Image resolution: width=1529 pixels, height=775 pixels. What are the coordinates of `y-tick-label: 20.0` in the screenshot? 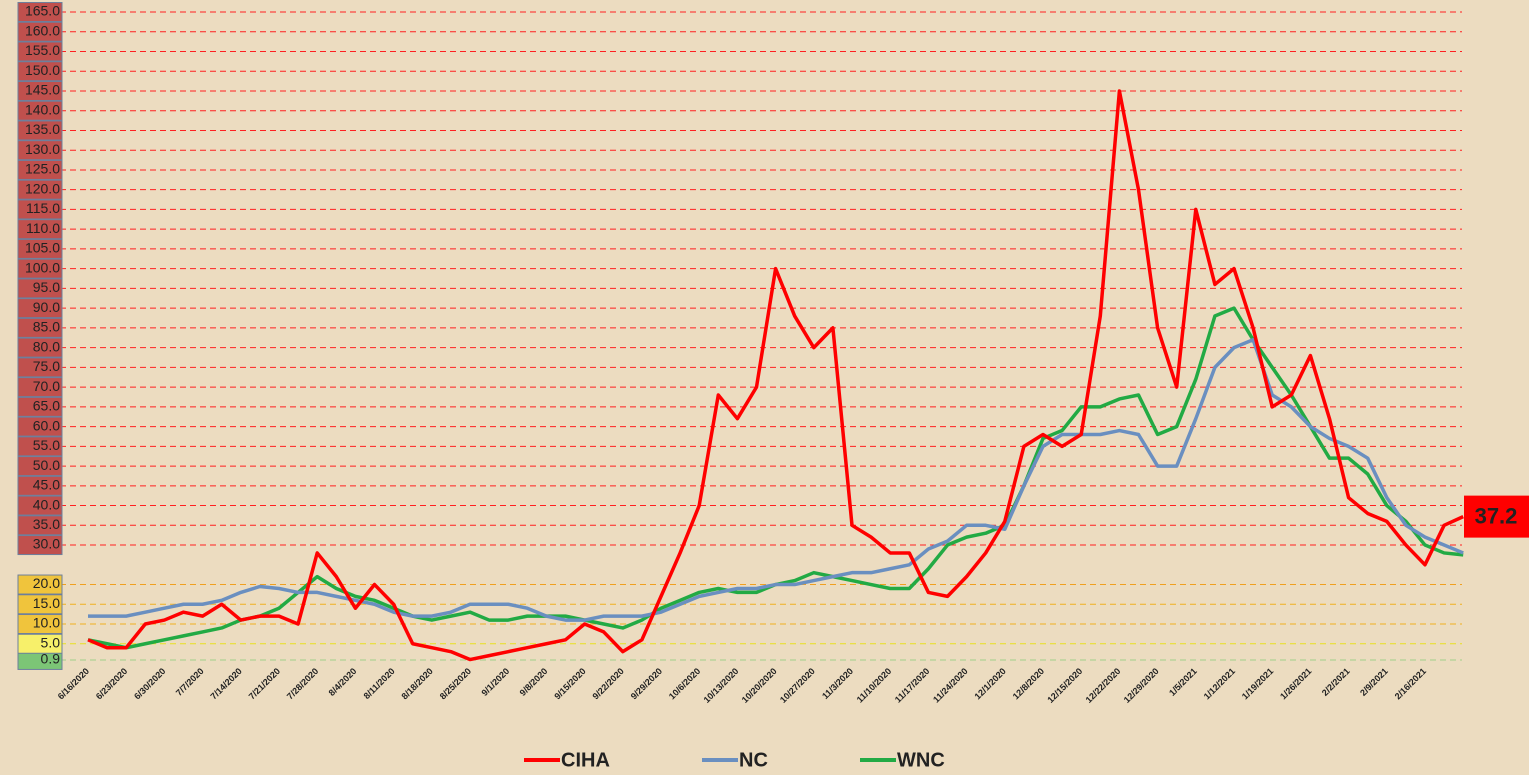 It's located at (46, 583).